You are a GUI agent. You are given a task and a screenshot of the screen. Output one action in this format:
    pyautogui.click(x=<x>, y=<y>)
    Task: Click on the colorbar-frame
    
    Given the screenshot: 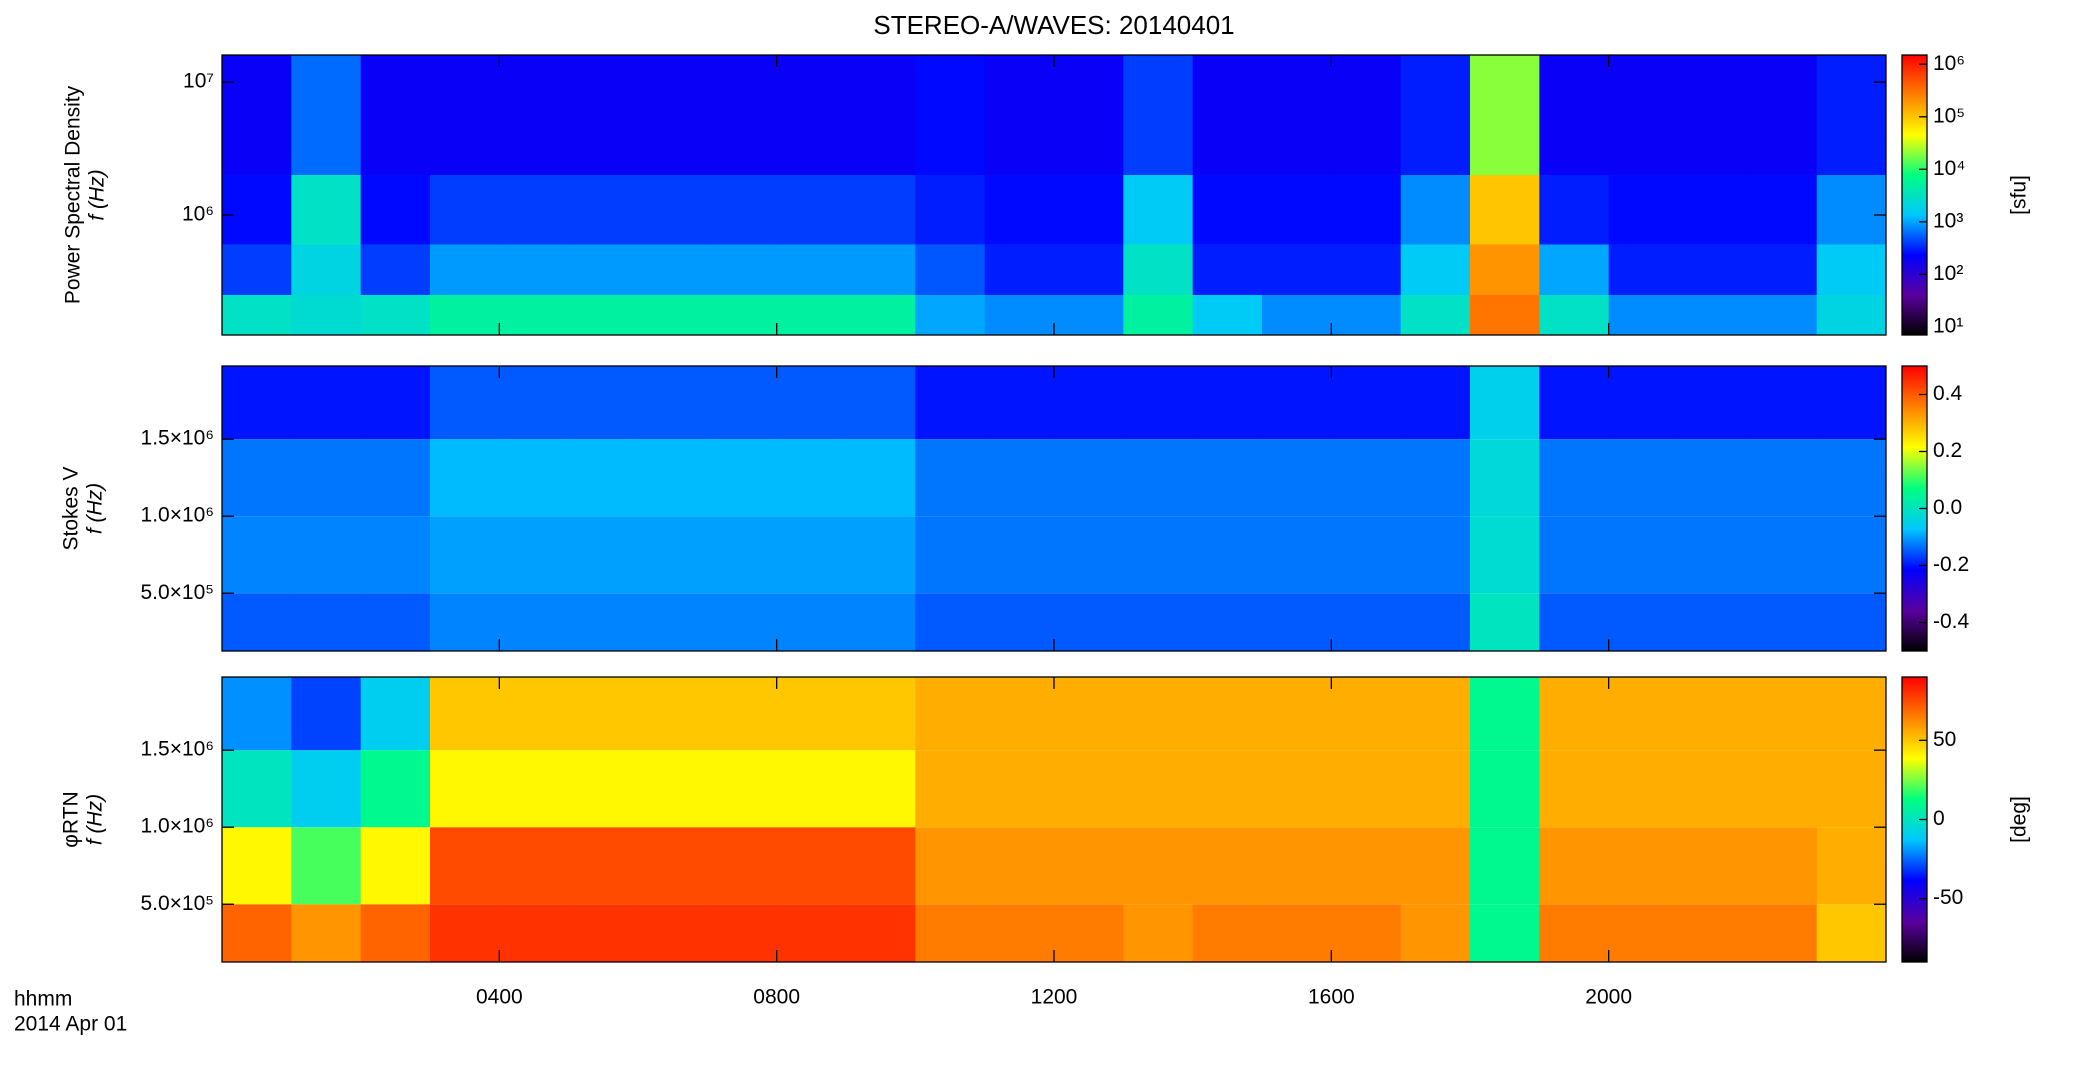 What is the action you would take?
    pyautogui.click(x=1914, y=195)
    